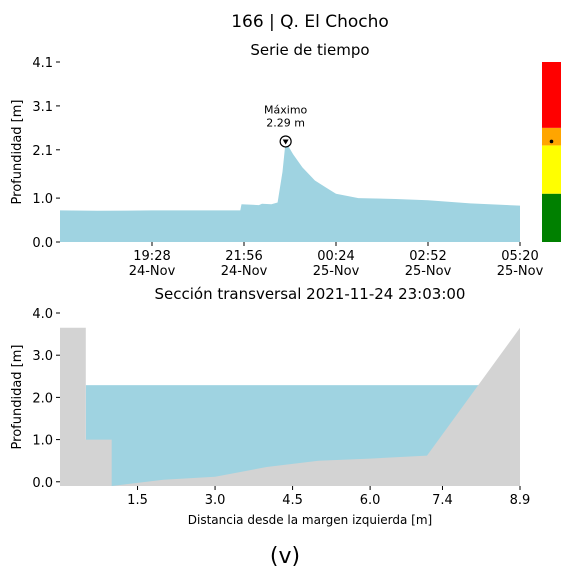 This screenshot has width=562, height=571. Describe the element at coordinates (551, 141) in the screenshot. I see `gauge-current-marker` at that location.